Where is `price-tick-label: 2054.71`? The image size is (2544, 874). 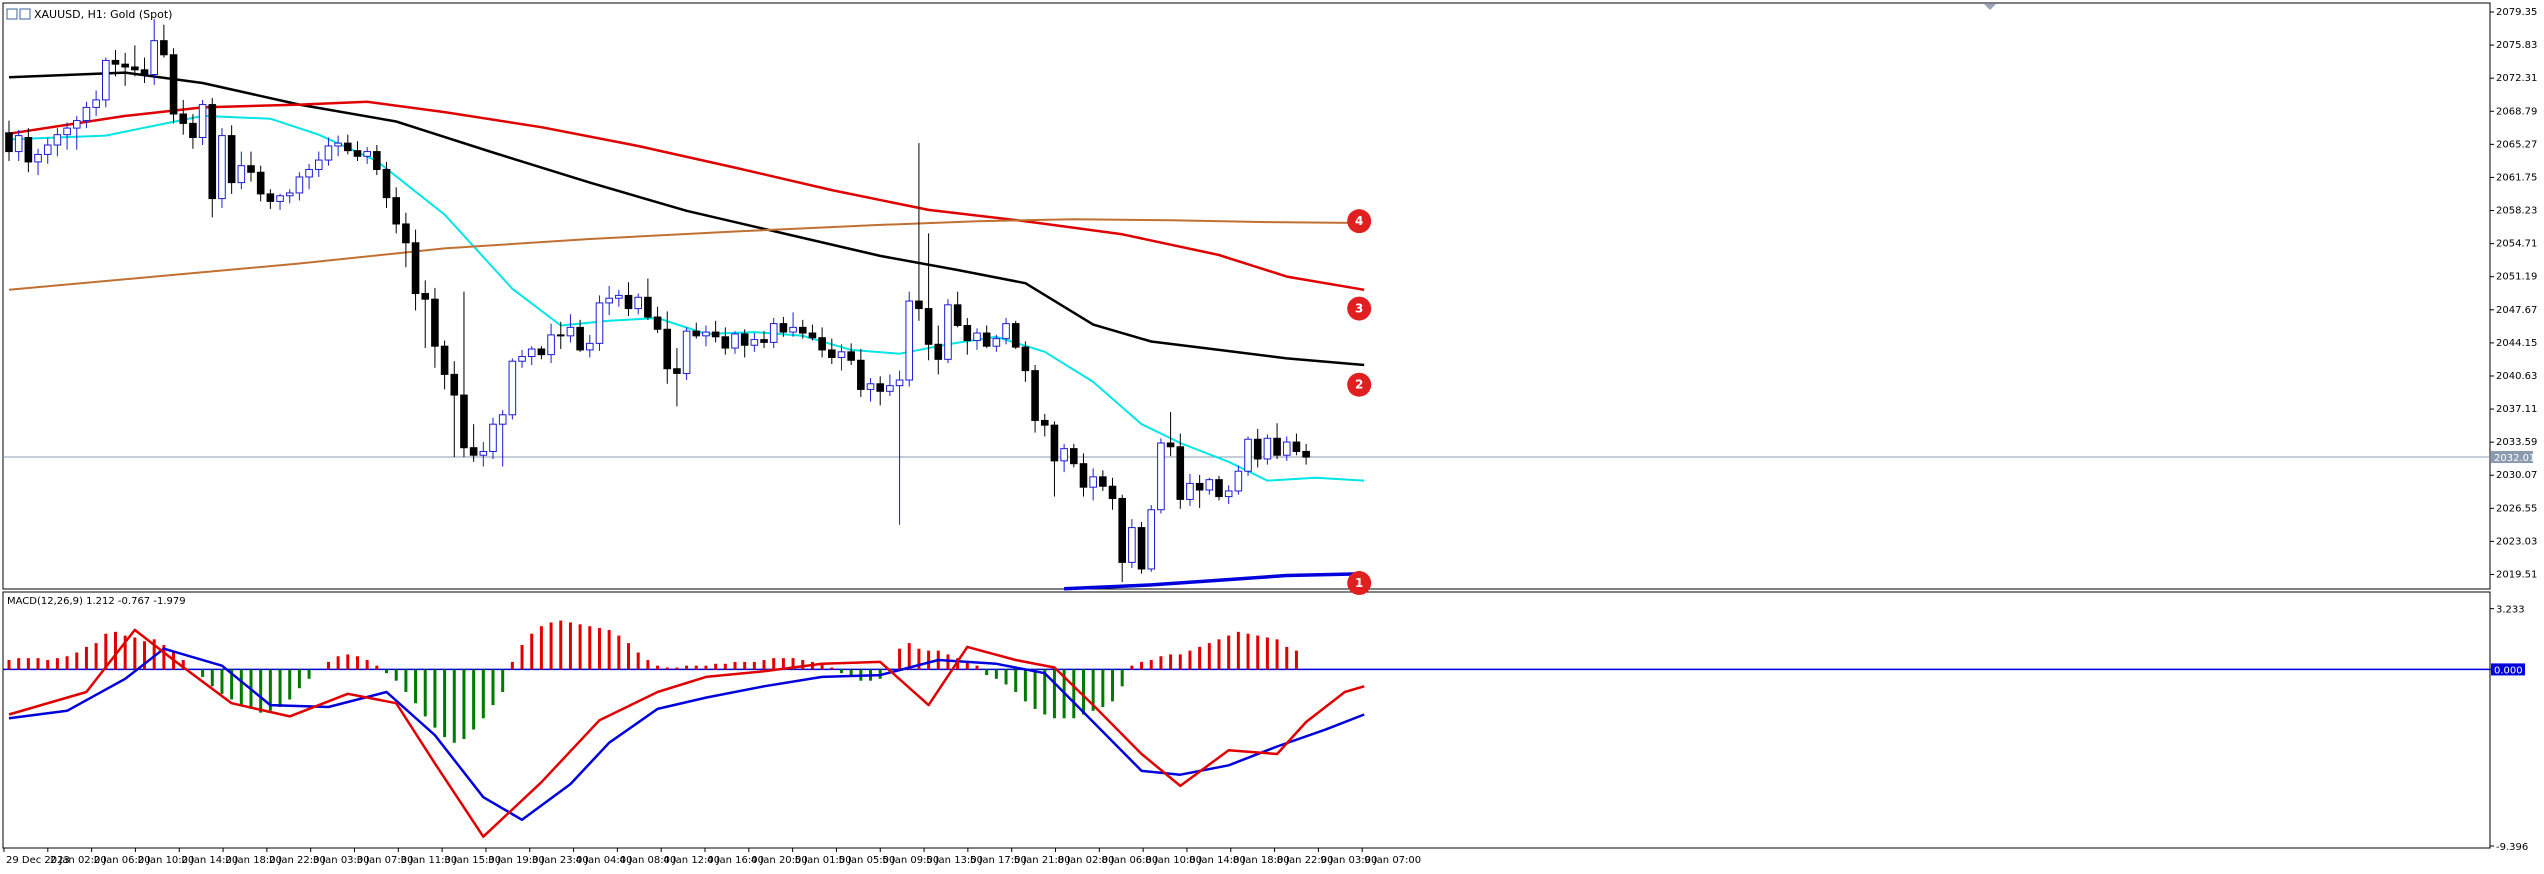 price-tick-label: 2054.71 is located at coordinates (2516, 244).